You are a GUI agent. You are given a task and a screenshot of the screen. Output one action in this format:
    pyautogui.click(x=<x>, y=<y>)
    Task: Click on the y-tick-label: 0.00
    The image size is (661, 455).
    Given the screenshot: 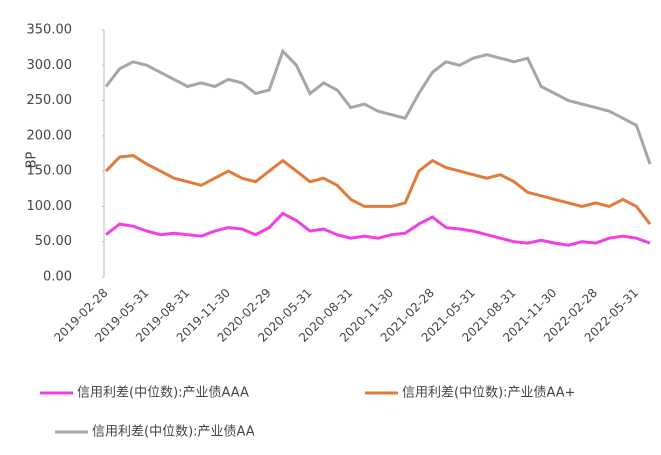 What is the action you would take?
    pyautogui.click(x=57, y=277)
    